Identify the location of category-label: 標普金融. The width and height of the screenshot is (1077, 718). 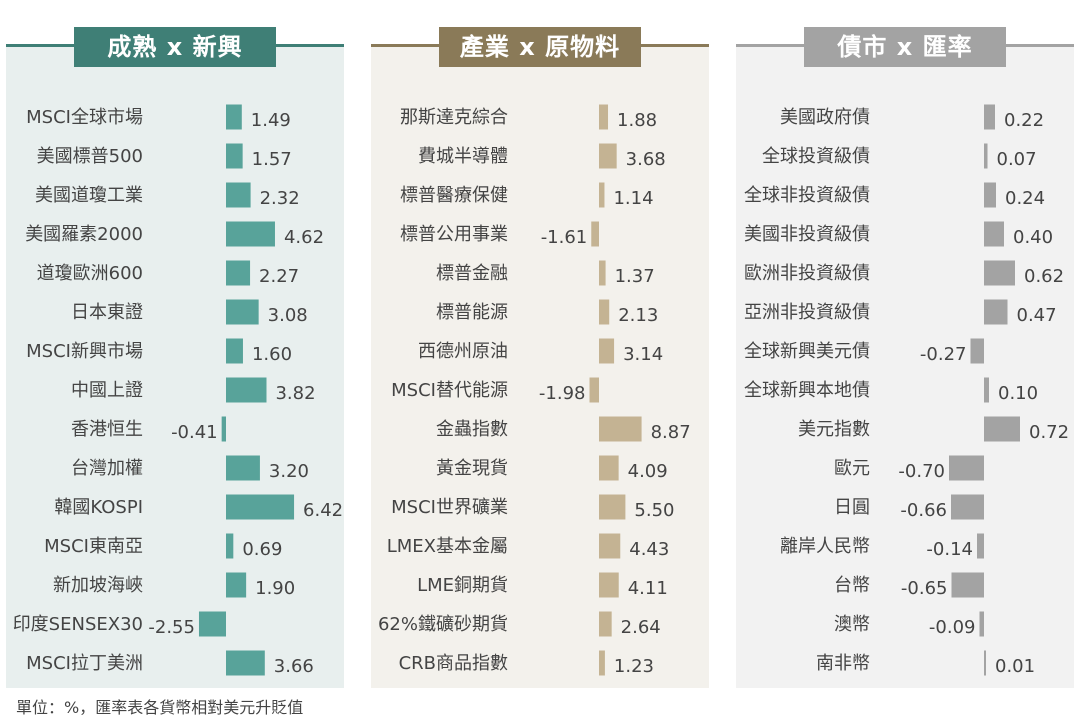
(472, 273).